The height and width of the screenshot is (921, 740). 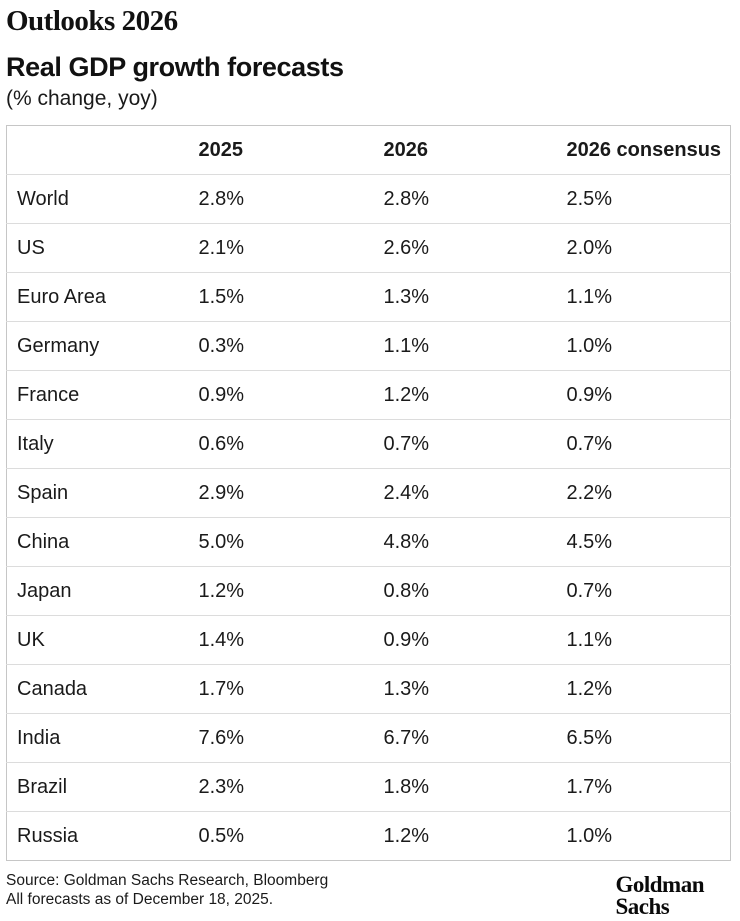 I want to click on logo-line-2: Sachs, so click(x=642, y=906).